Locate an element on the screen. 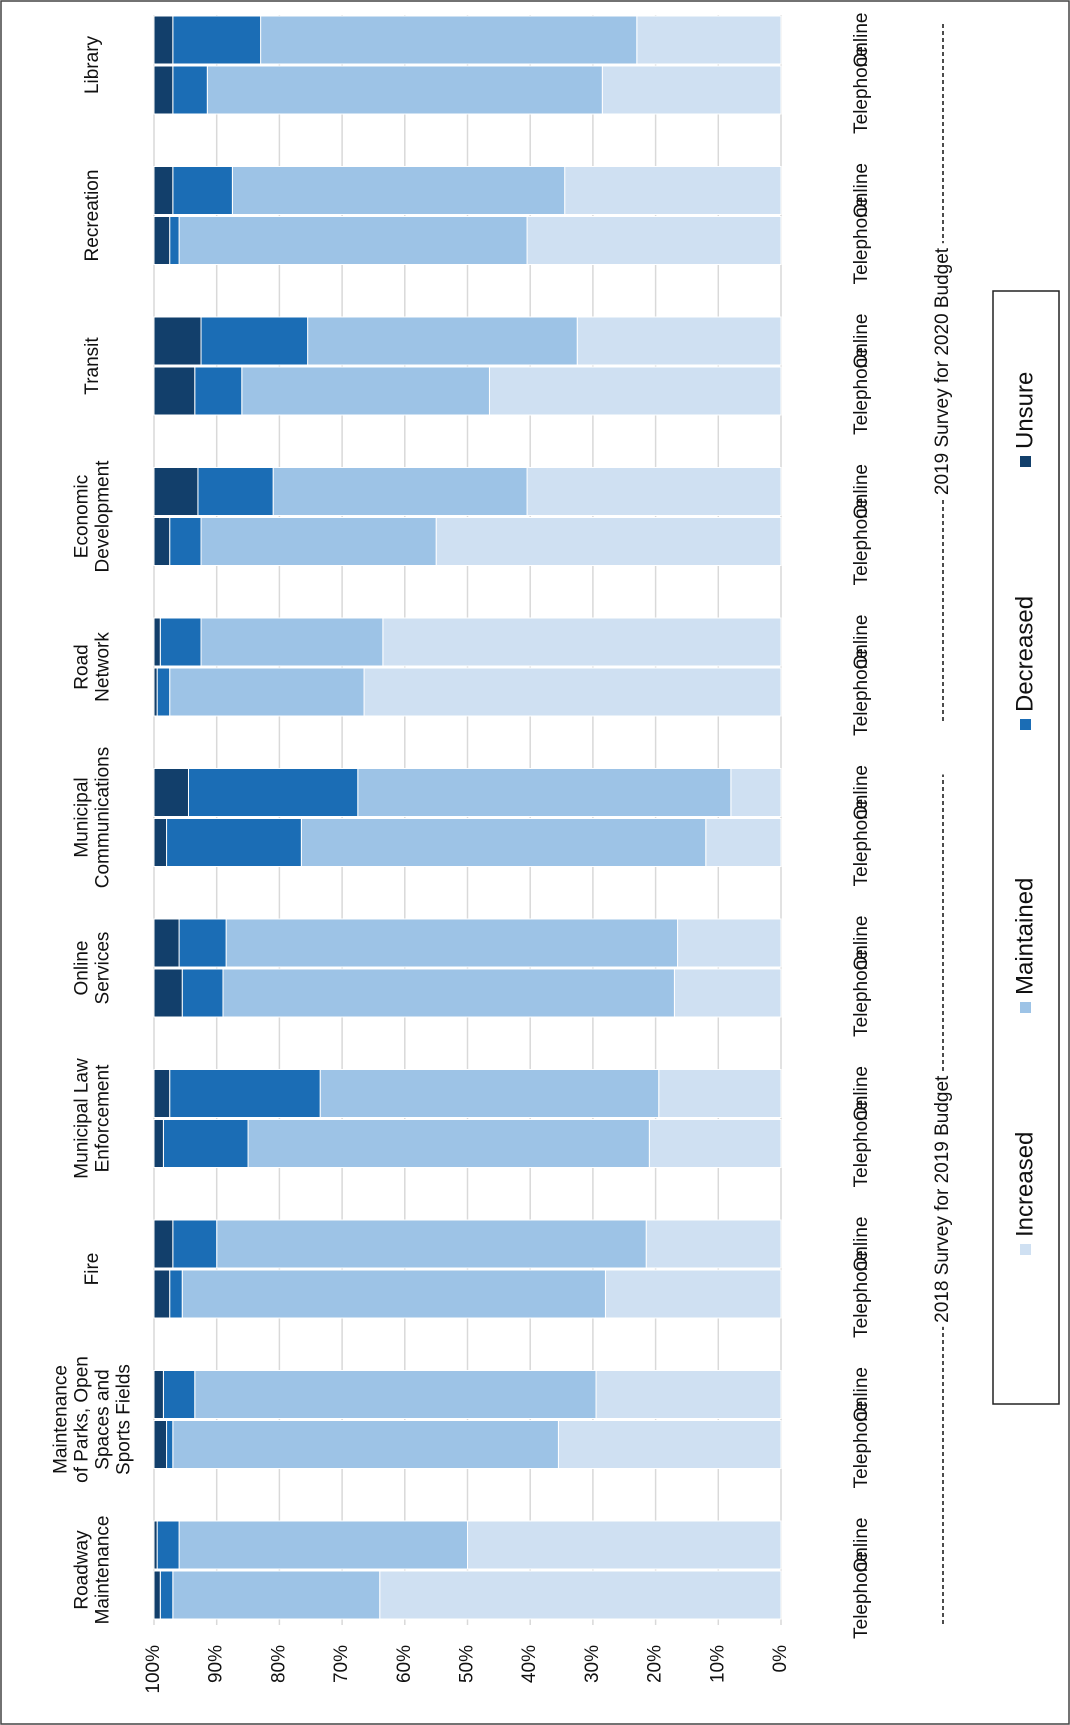  category-label: of Parks, Open is located at coordinates (82, 1419).